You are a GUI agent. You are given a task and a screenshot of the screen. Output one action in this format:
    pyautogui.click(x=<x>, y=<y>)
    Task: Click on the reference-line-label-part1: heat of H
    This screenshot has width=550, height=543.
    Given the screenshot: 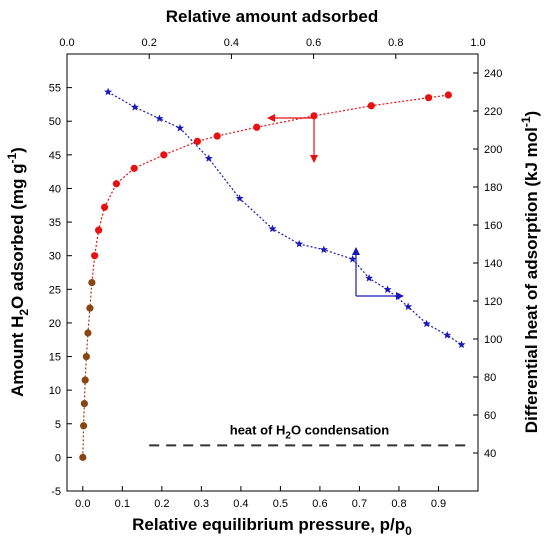 What is the action you would take?
    pyautogui.click(x=258, y=429)
    